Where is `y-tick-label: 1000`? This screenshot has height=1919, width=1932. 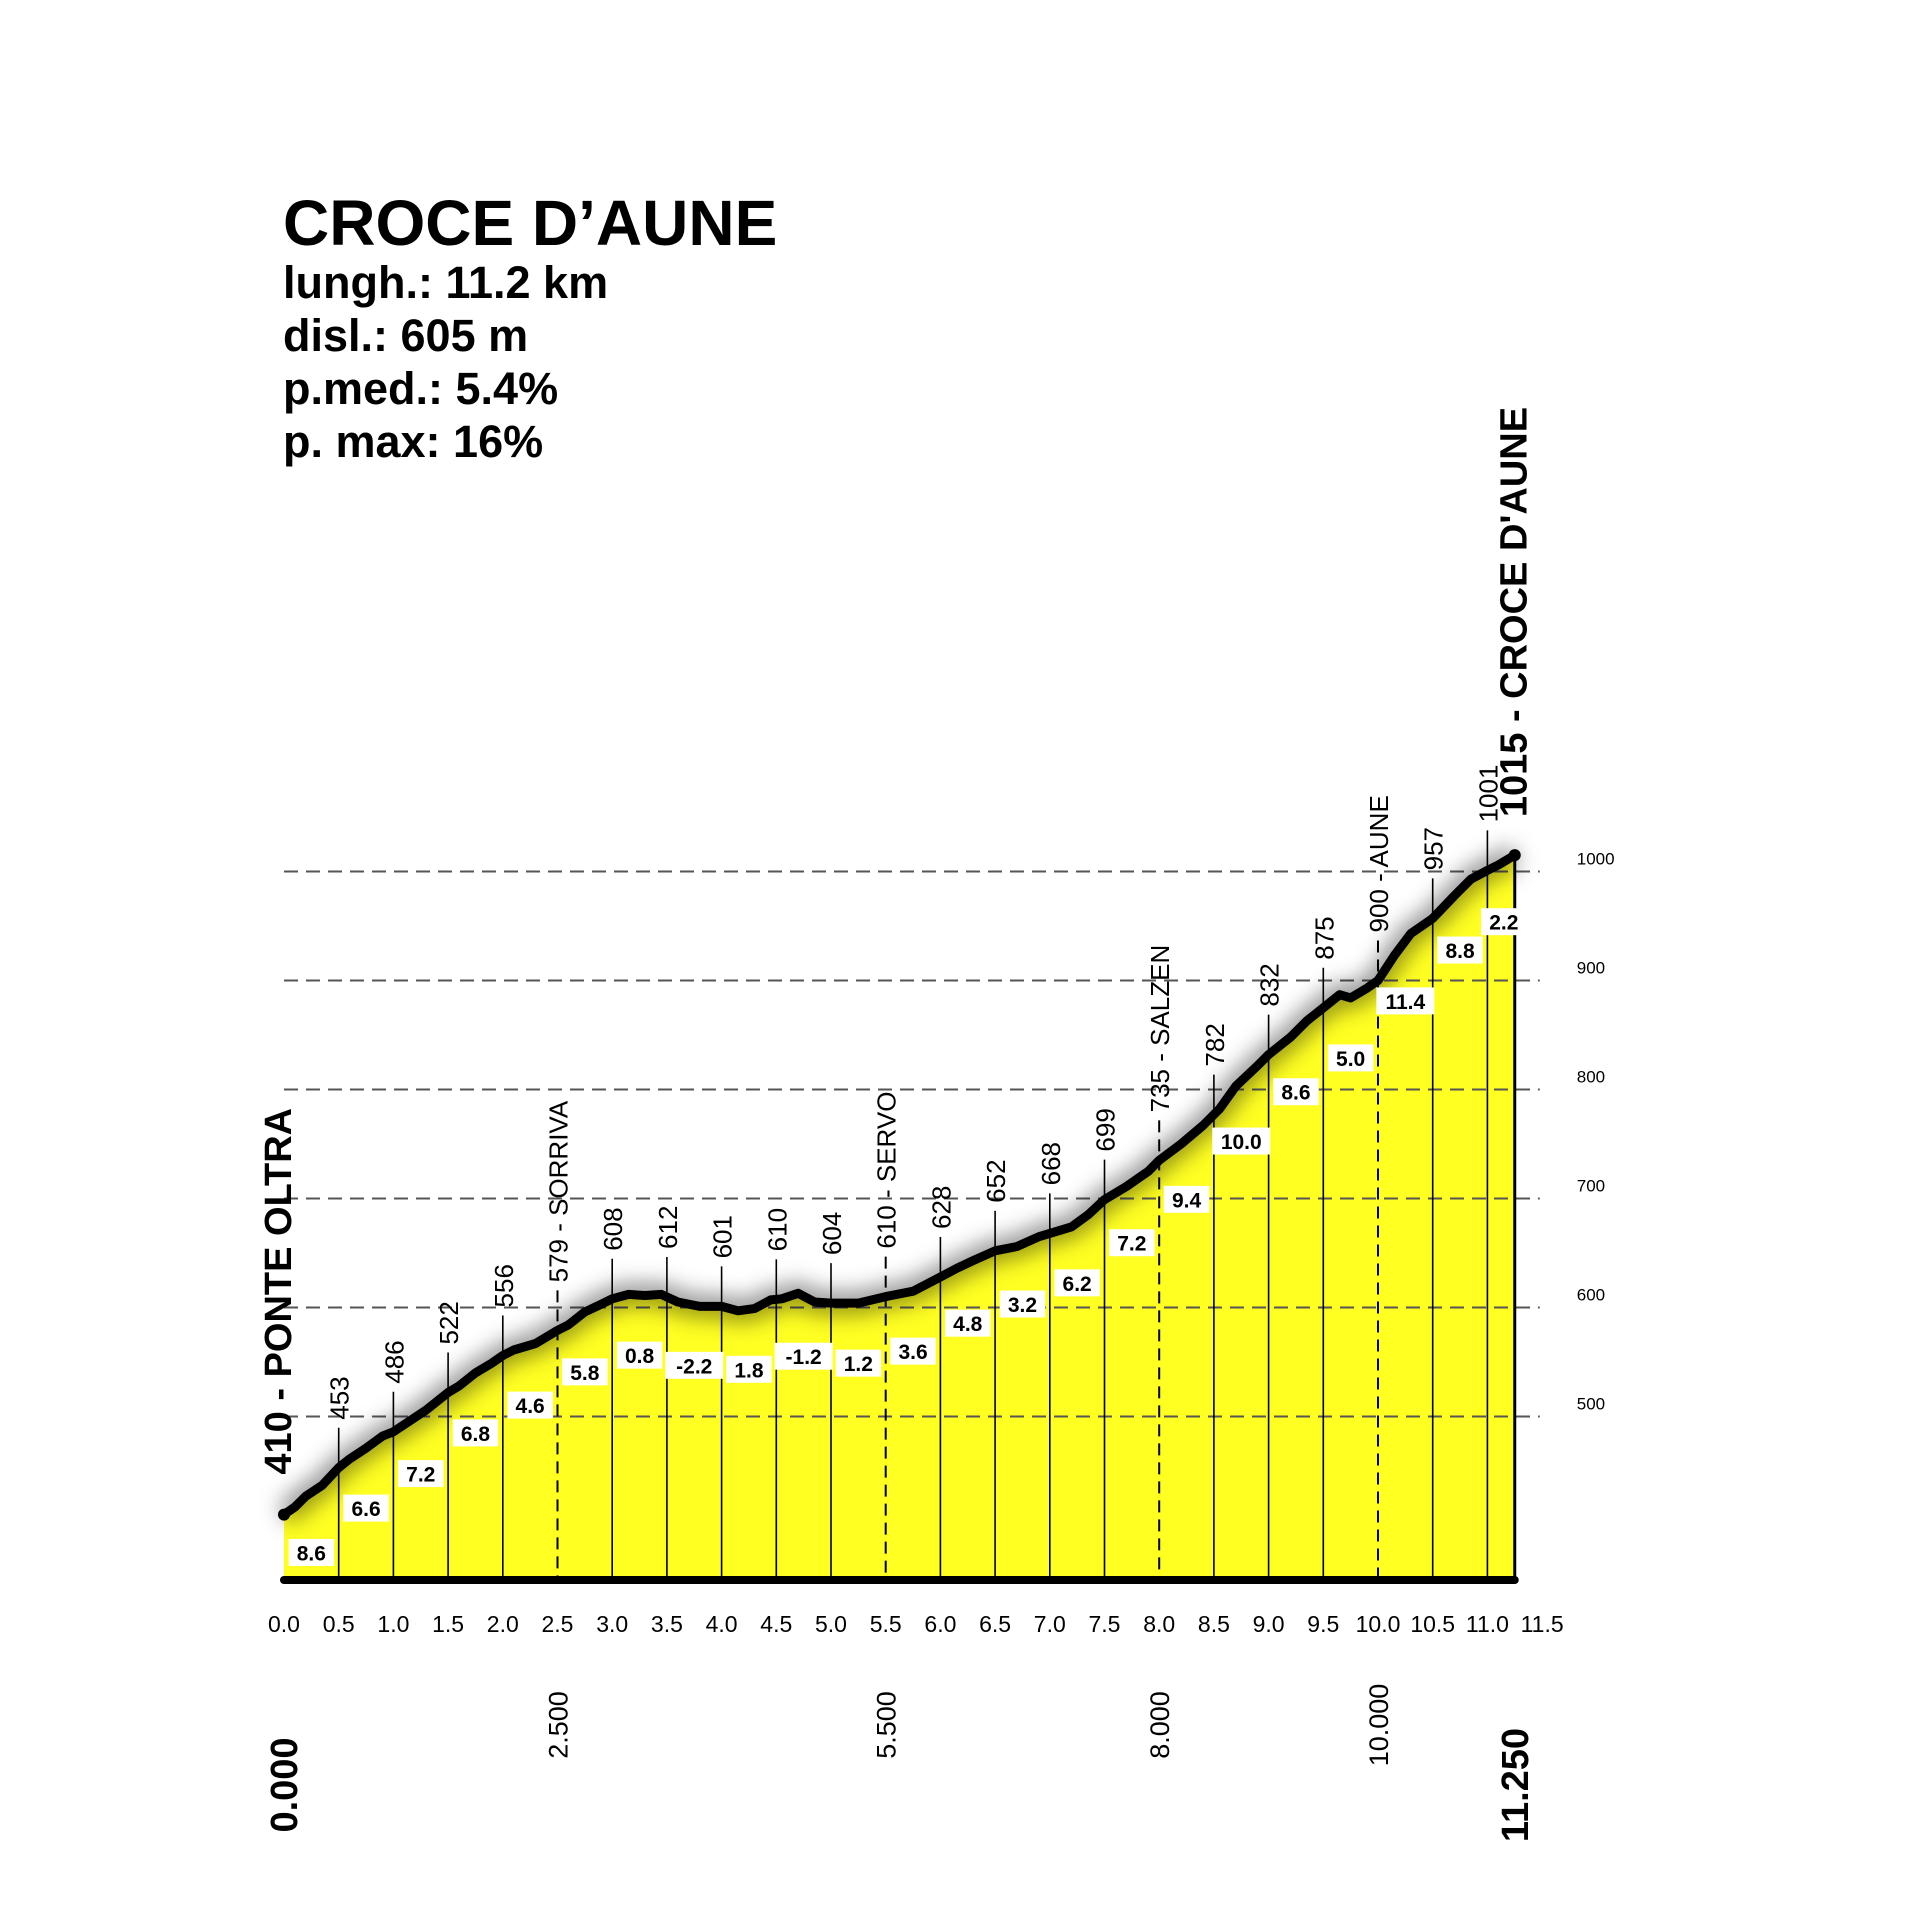 y-tick-label: 1000 is located at coordinates (1596, 859).